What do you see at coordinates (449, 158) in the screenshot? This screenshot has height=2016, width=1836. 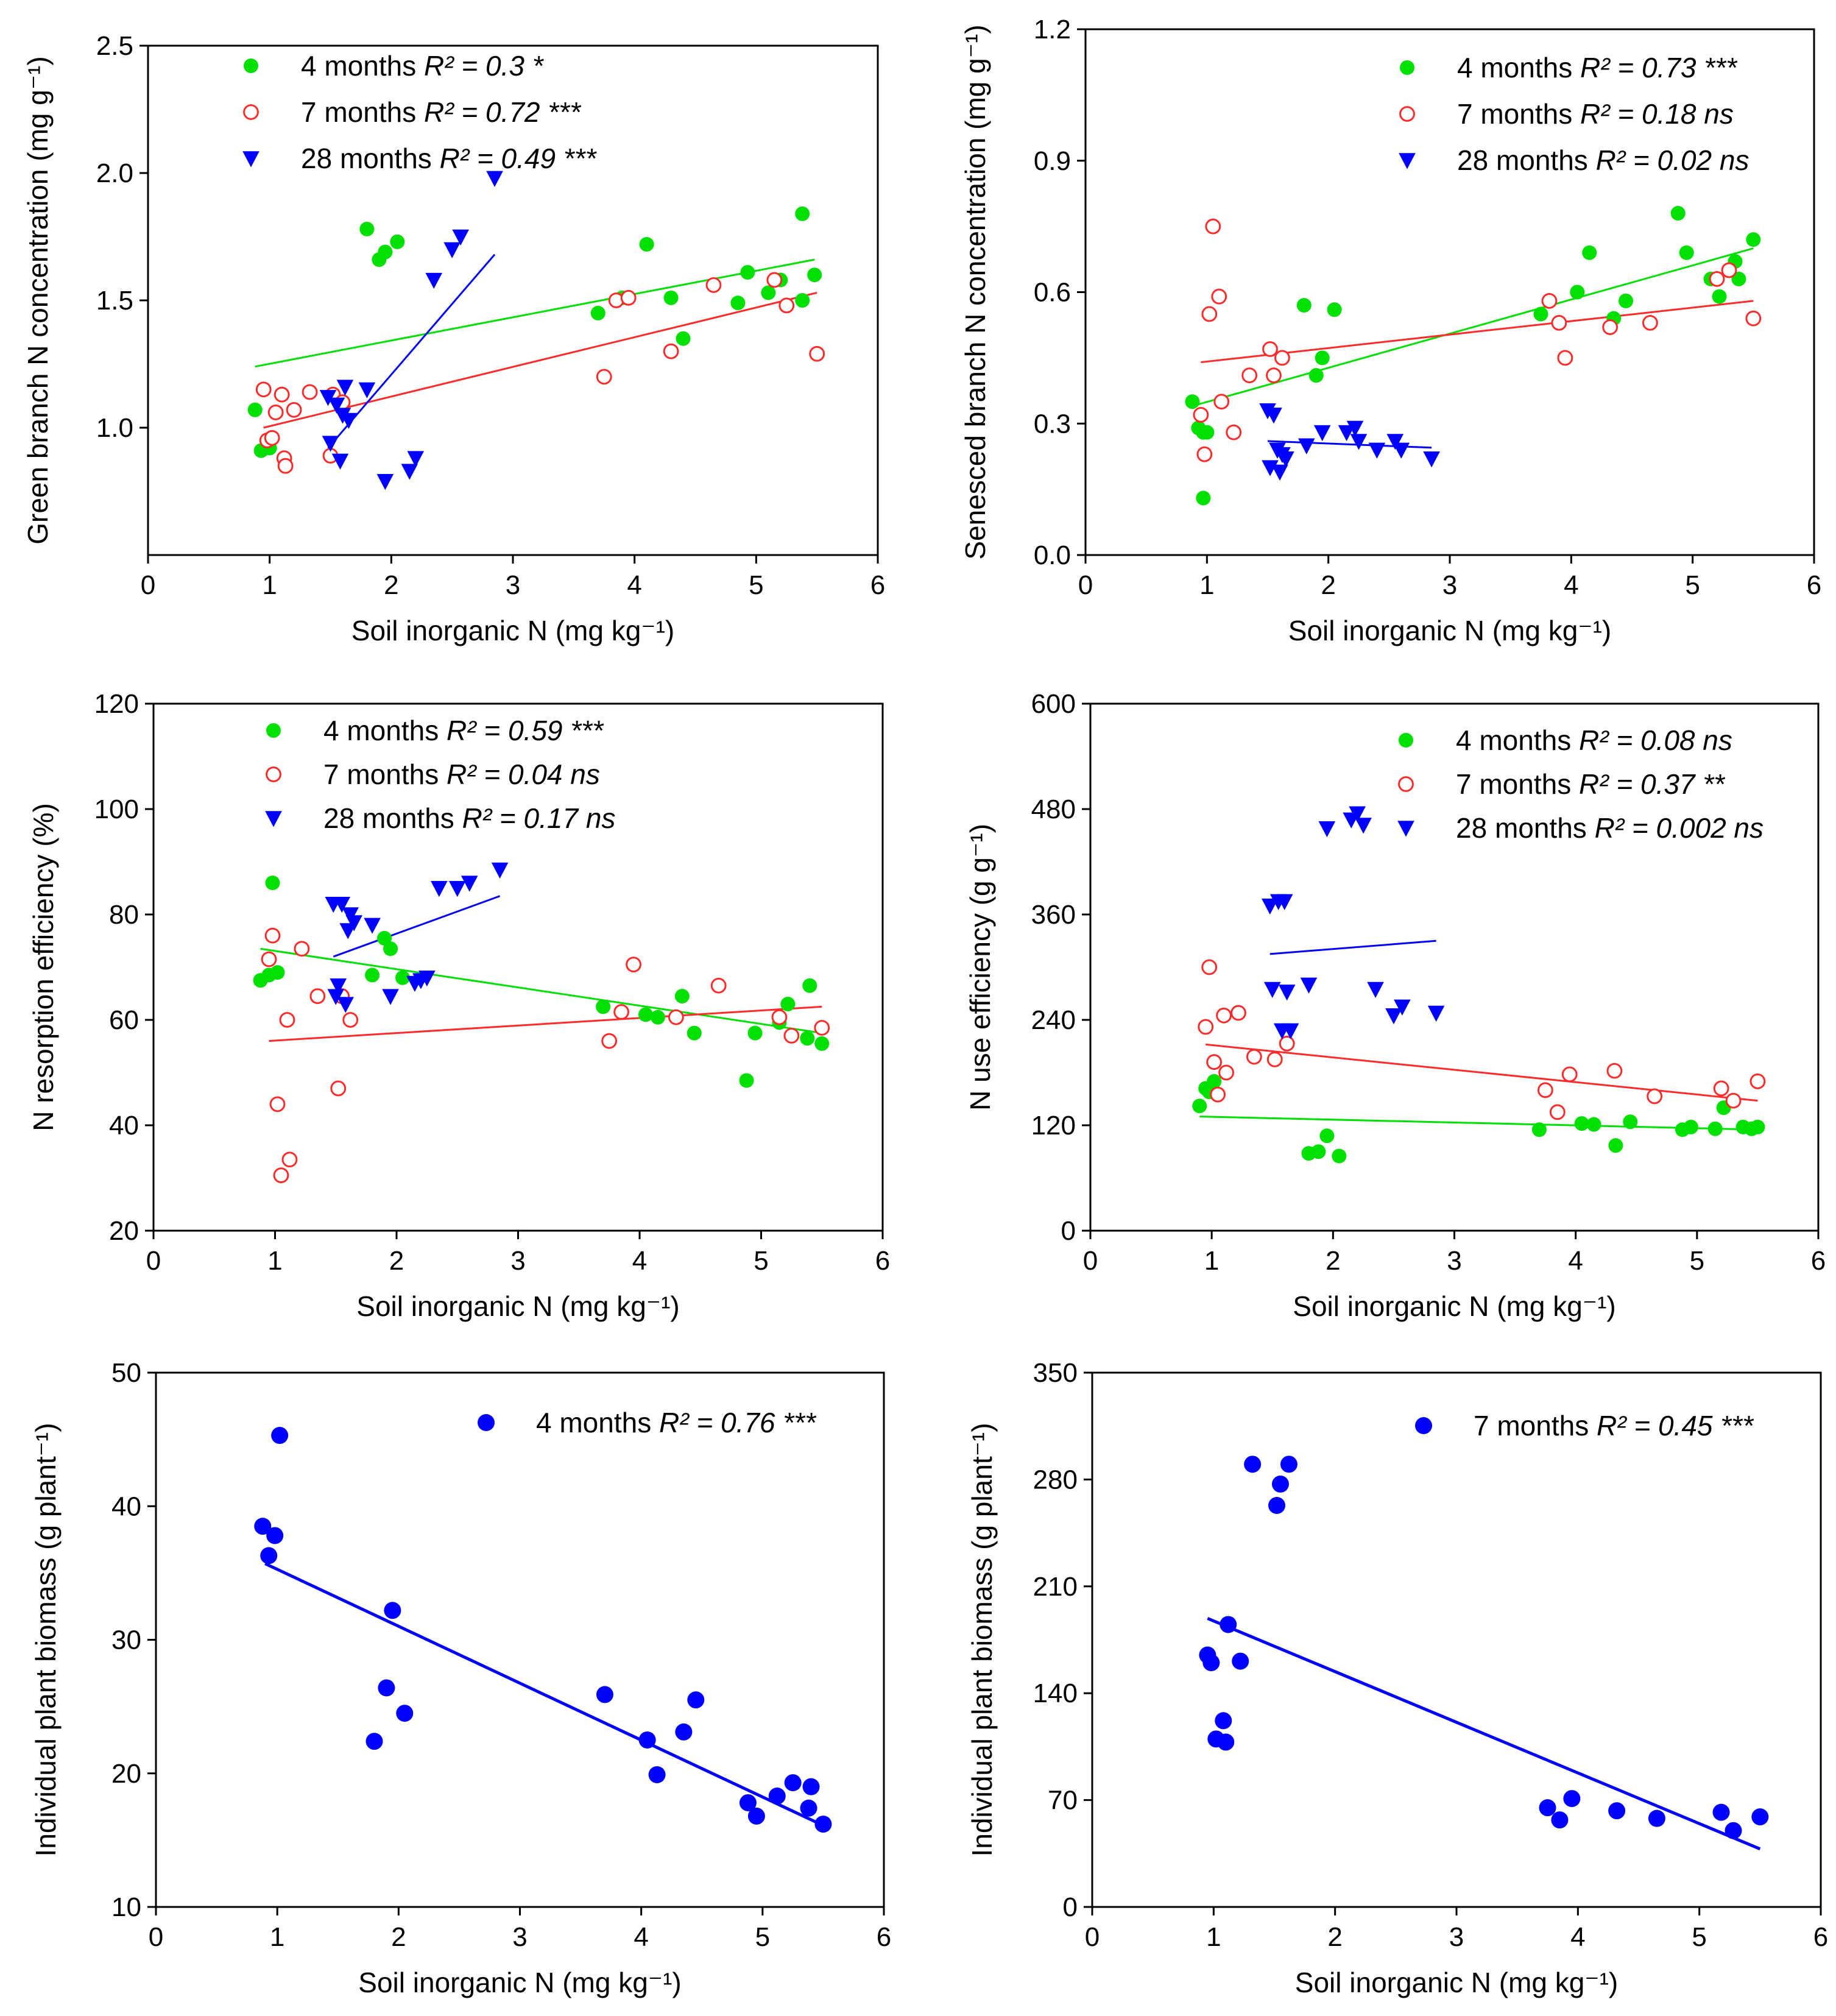 I see `legend-label: 28 months R² = 0.49 ***` at bounding box center [449, 158].